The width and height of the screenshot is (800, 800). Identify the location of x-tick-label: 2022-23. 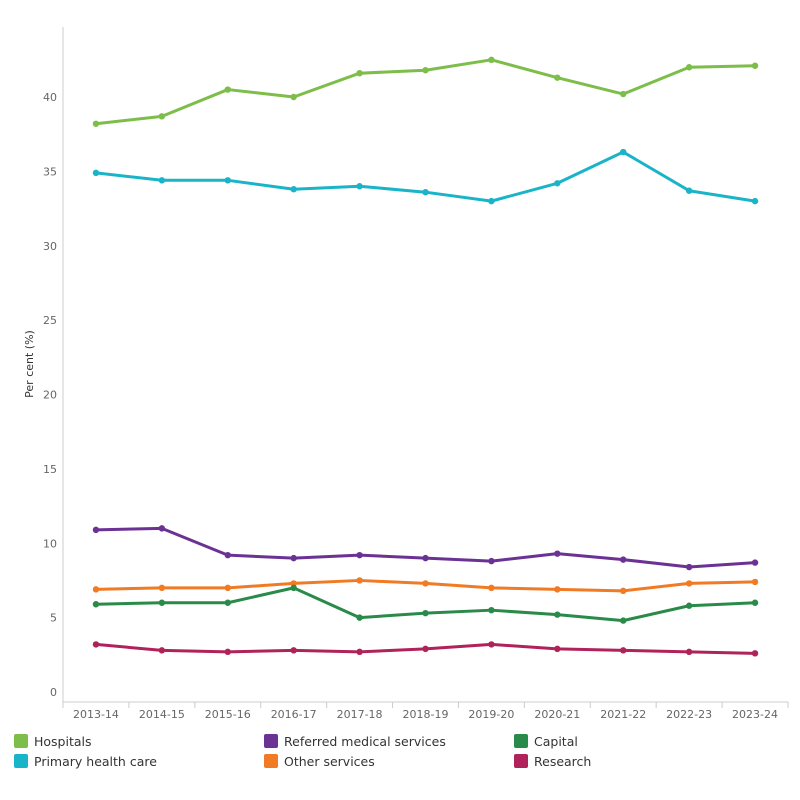
(689, 714).